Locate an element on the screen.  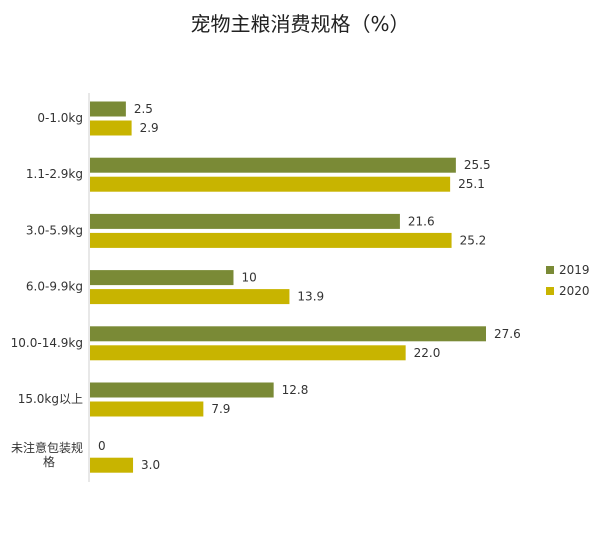
data-label-2020: 2.9 is located at coordinates (149, 128).